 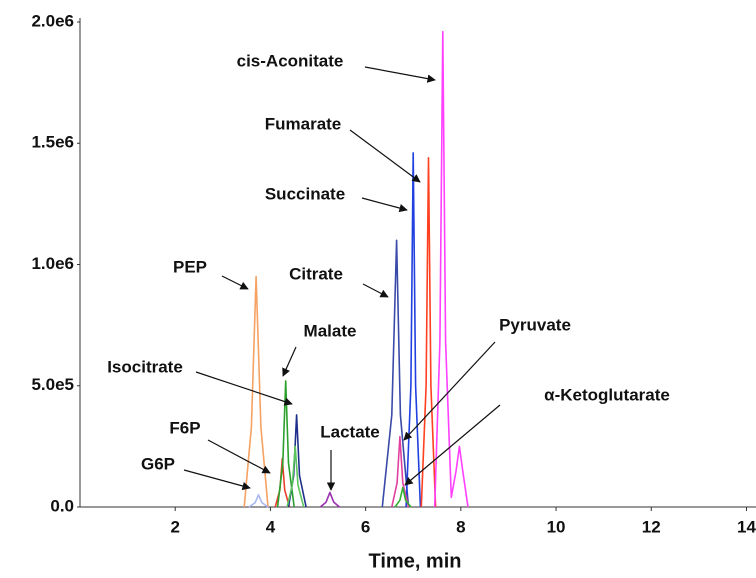 I want to click on x-axis-title: Time, min, so click(x=415, y=561).